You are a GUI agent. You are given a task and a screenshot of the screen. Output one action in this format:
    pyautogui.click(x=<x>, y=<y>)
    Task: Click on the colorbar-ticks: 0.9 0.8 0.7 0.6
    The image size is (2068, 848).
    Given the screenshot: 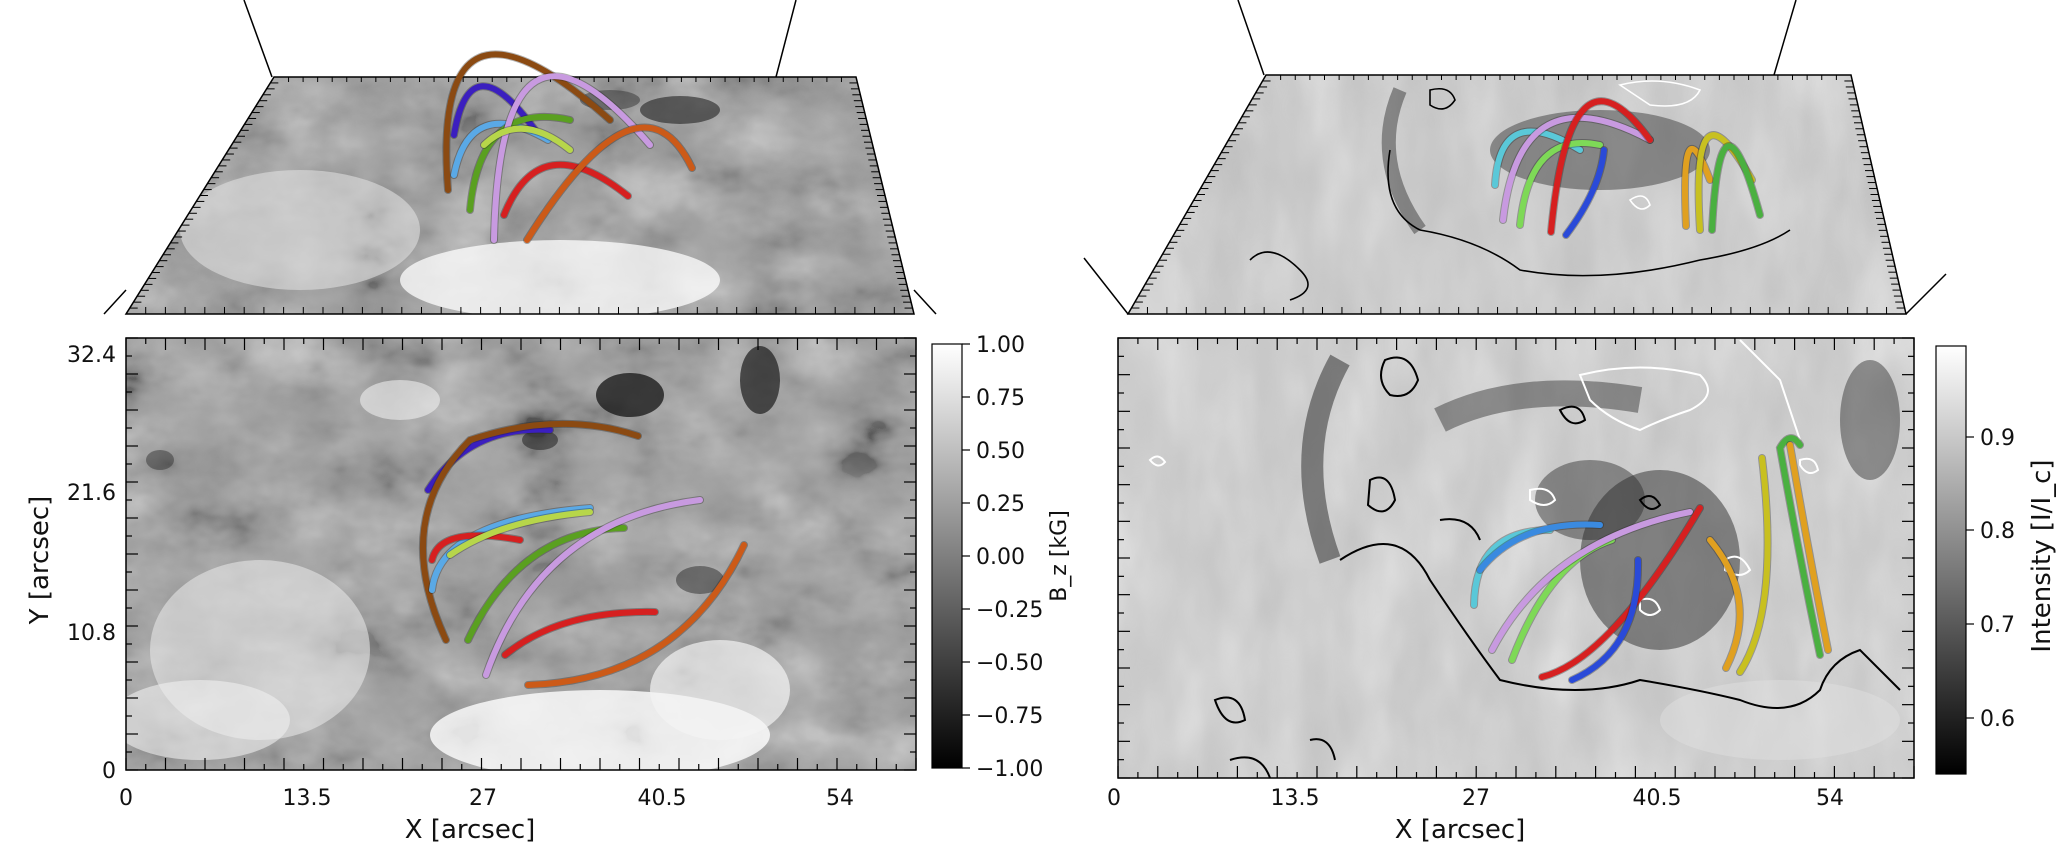 What is the action you would take?
    pyautogui.click(x=1990, y=579)
    